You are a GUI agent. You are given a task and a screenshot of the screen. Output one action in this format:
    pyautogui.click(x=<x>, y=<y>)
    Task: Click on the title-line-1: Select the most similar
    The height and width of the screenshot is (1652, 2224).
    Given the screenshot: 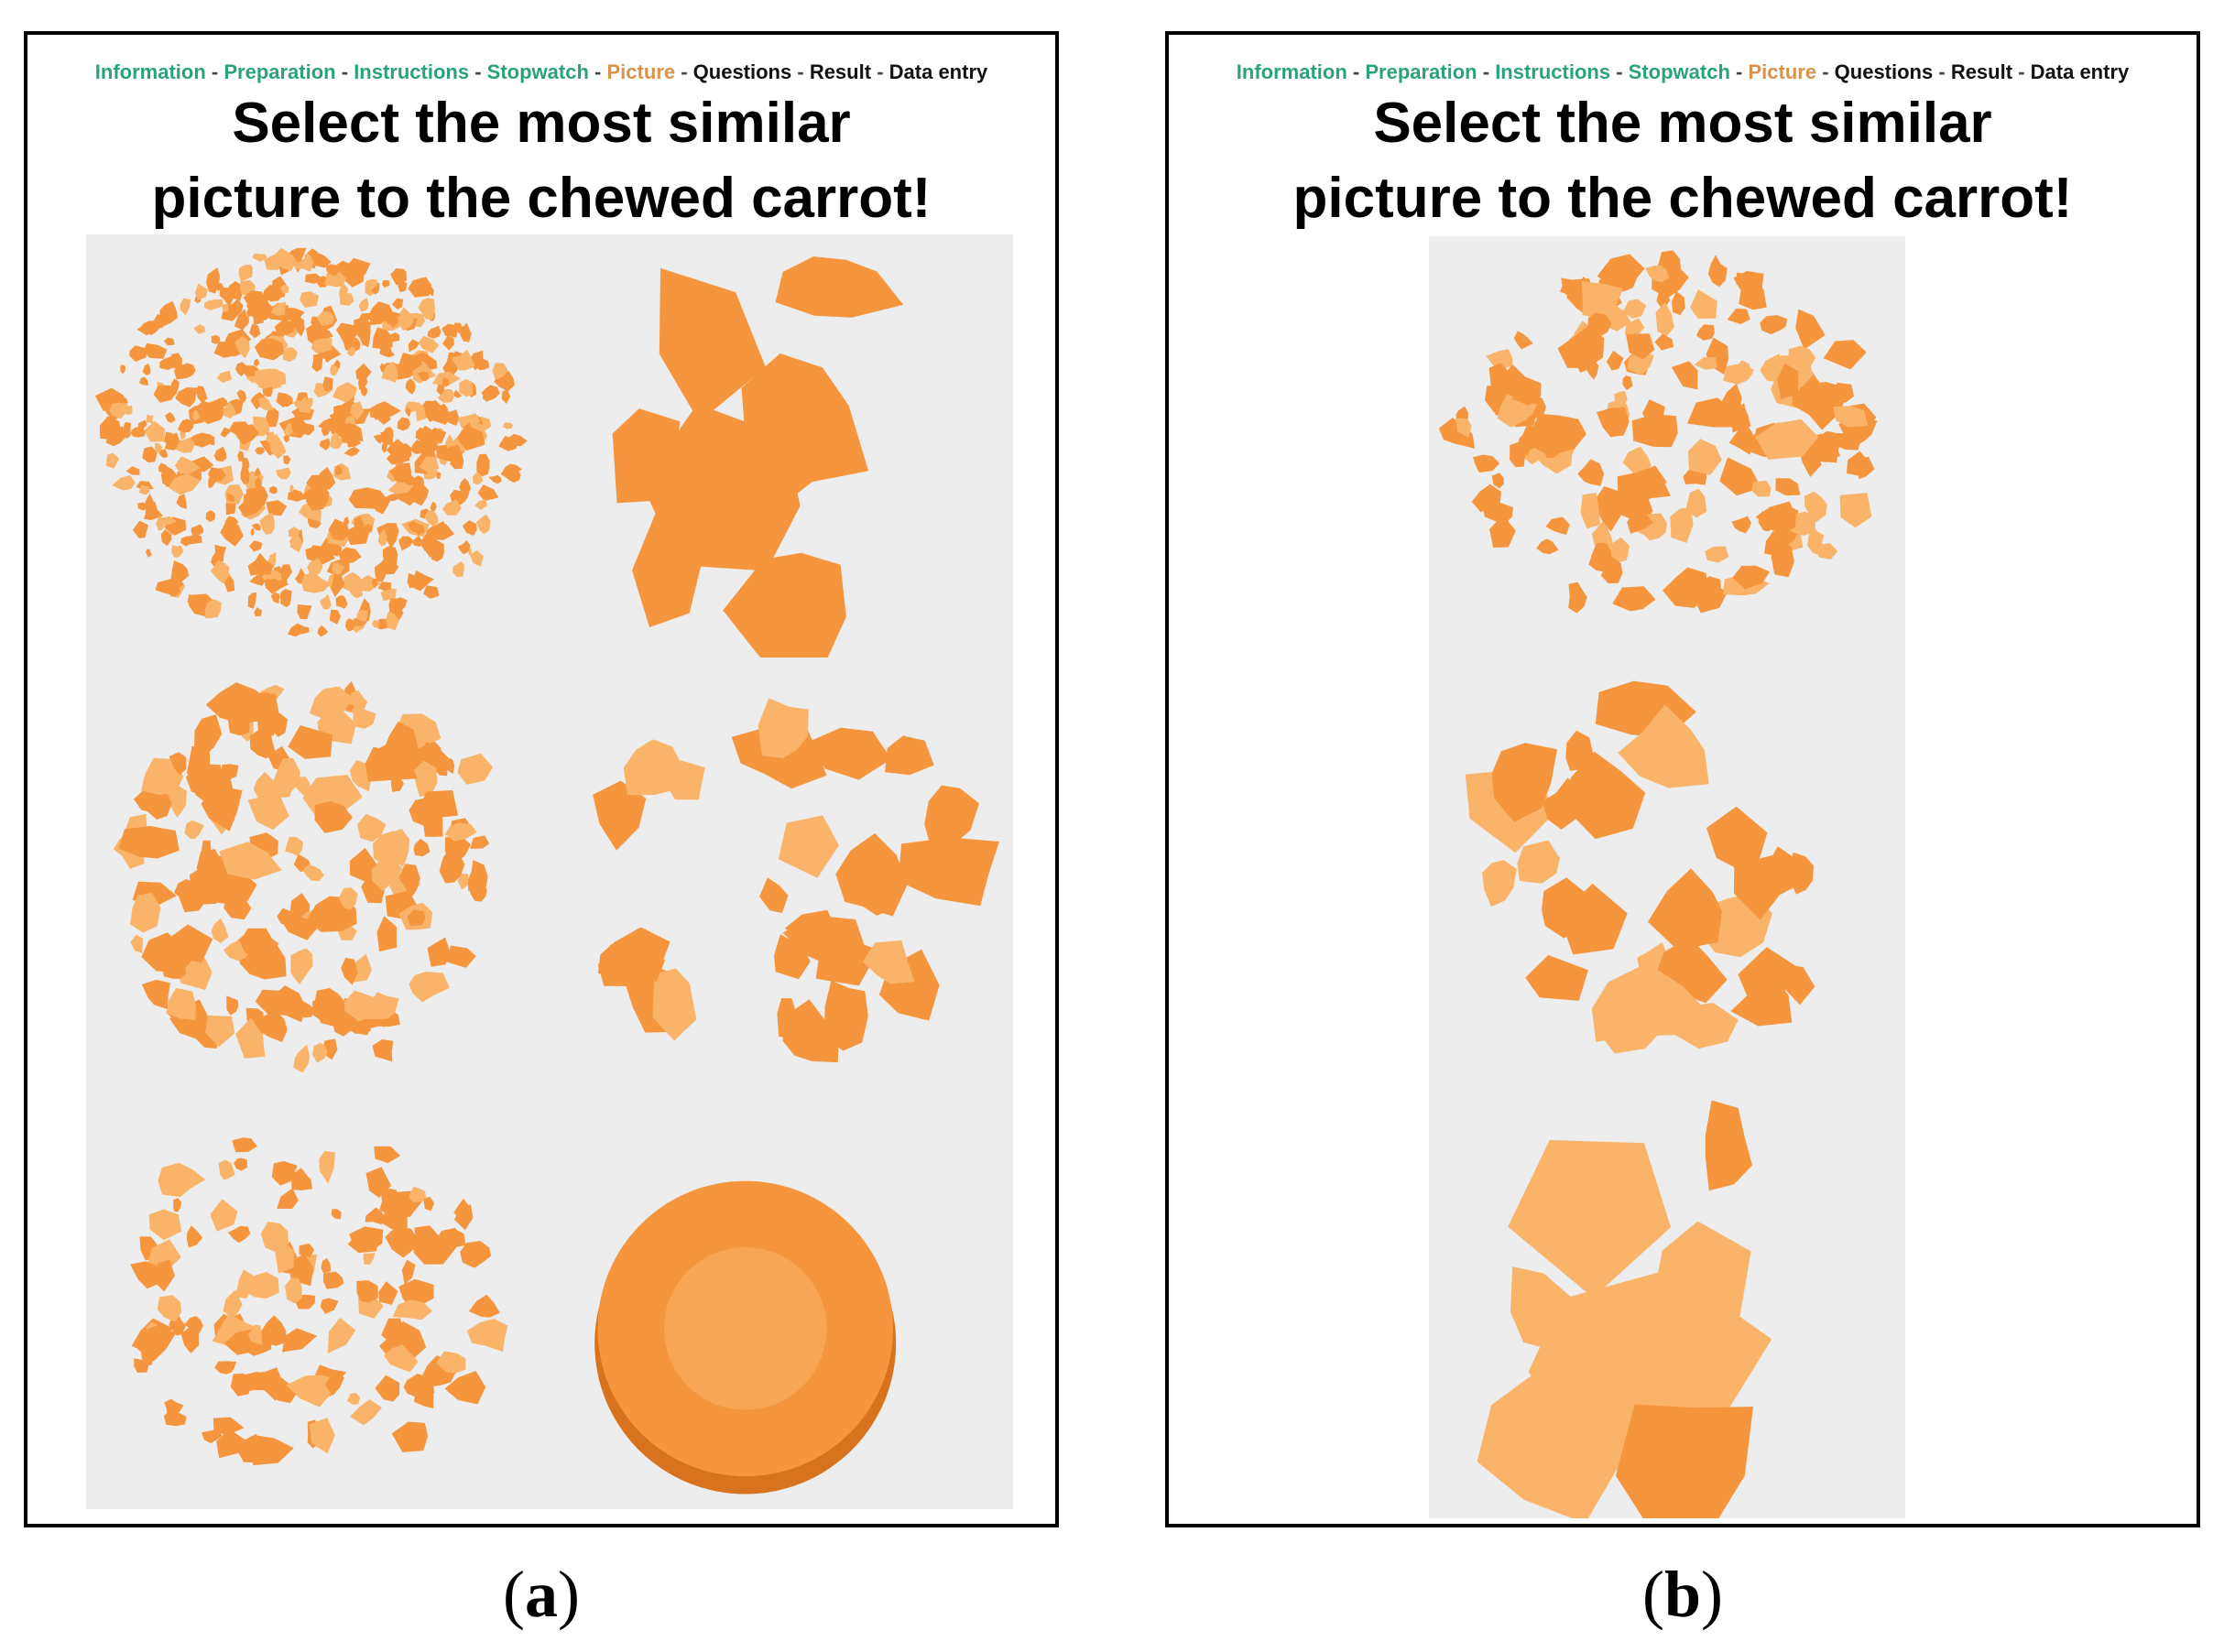 What is the action you would take?
    pyautogui.click(x=541, y=123)
    